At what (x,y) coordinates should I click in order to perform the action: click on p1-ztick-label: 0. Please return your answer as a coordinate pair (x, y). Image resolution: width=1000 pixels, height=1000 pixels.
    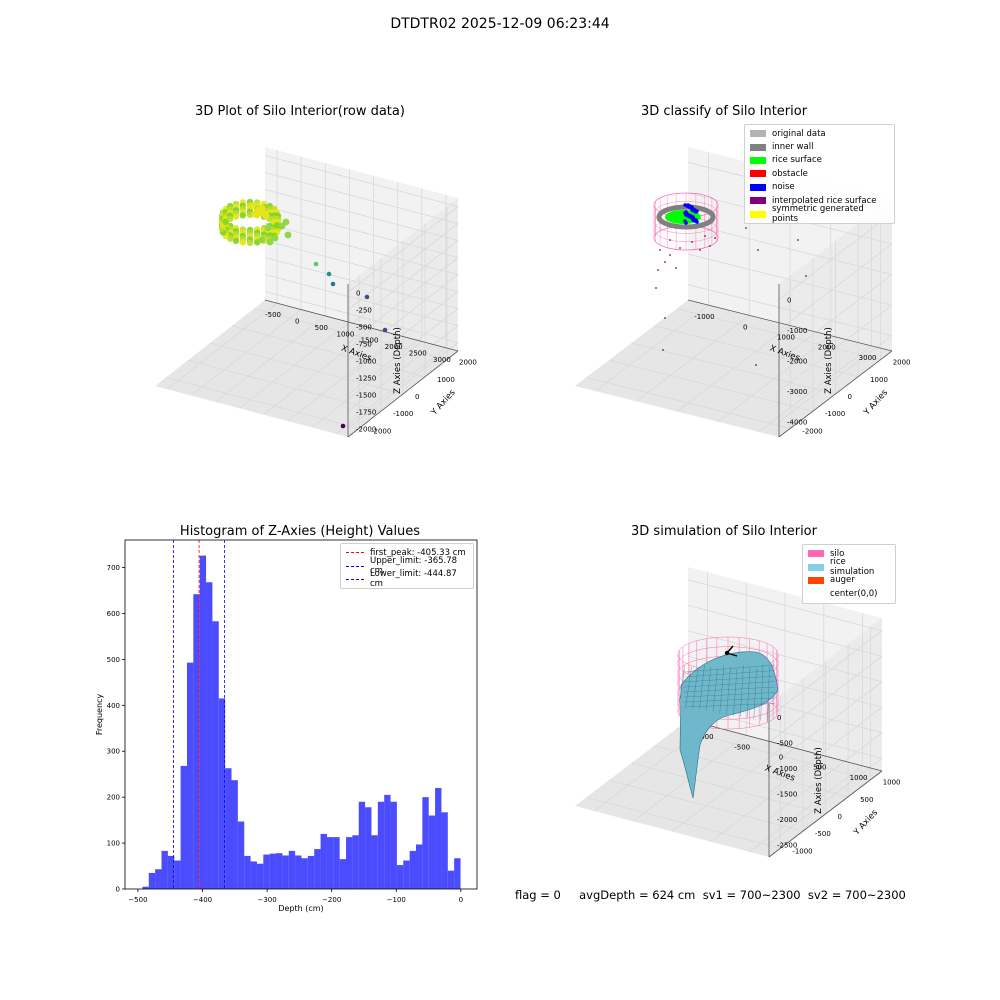
    Looking at the image, I should click on (358, 294).